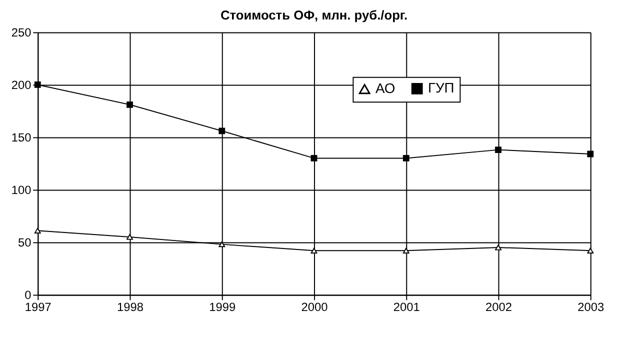  What do you see at coordinates (314, 307) in the screenshot?
I see `x-tick-label: 2000` at bounding box center [314, 307].